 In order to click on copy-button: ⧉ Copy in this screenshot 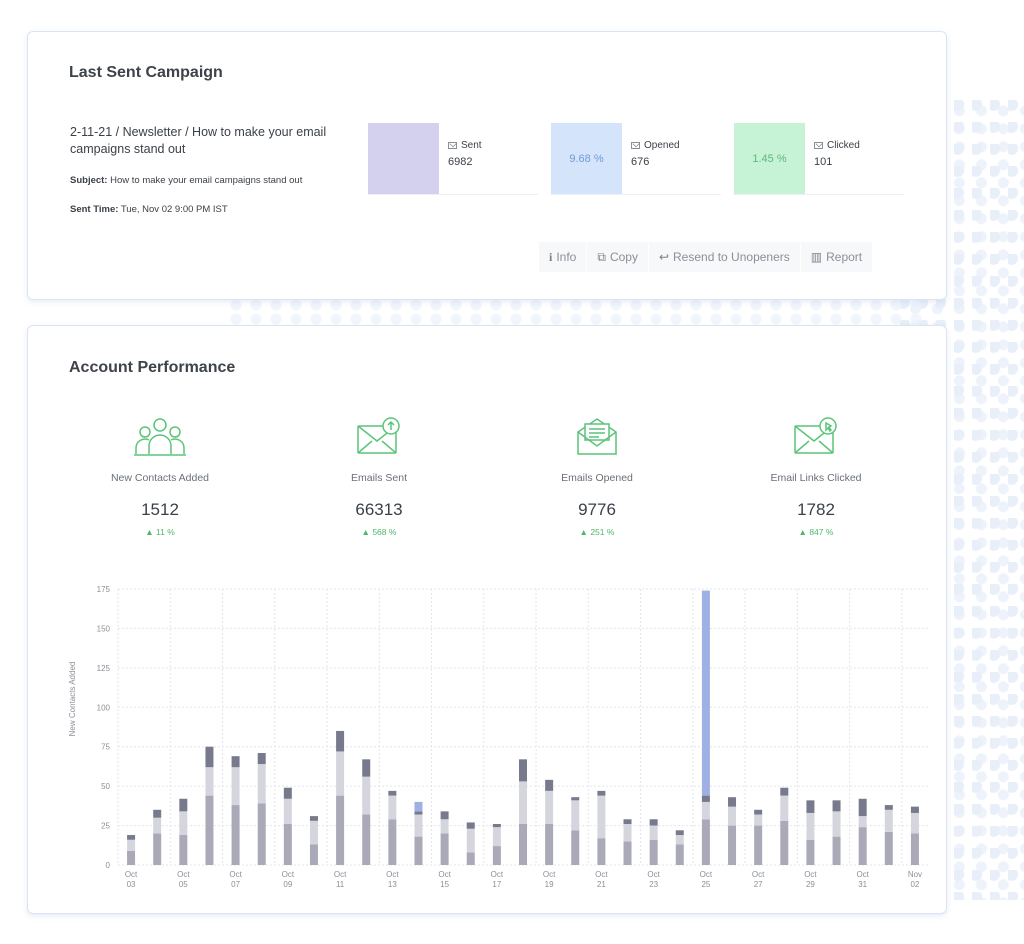, I will do `click(618, 257)`.